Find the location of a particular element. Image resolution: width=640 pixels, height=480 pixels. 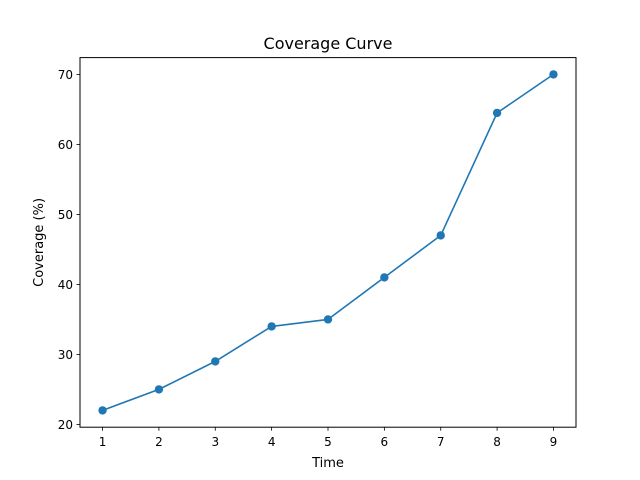

y-tick-label: 40 is located at coordinates (65, 285).